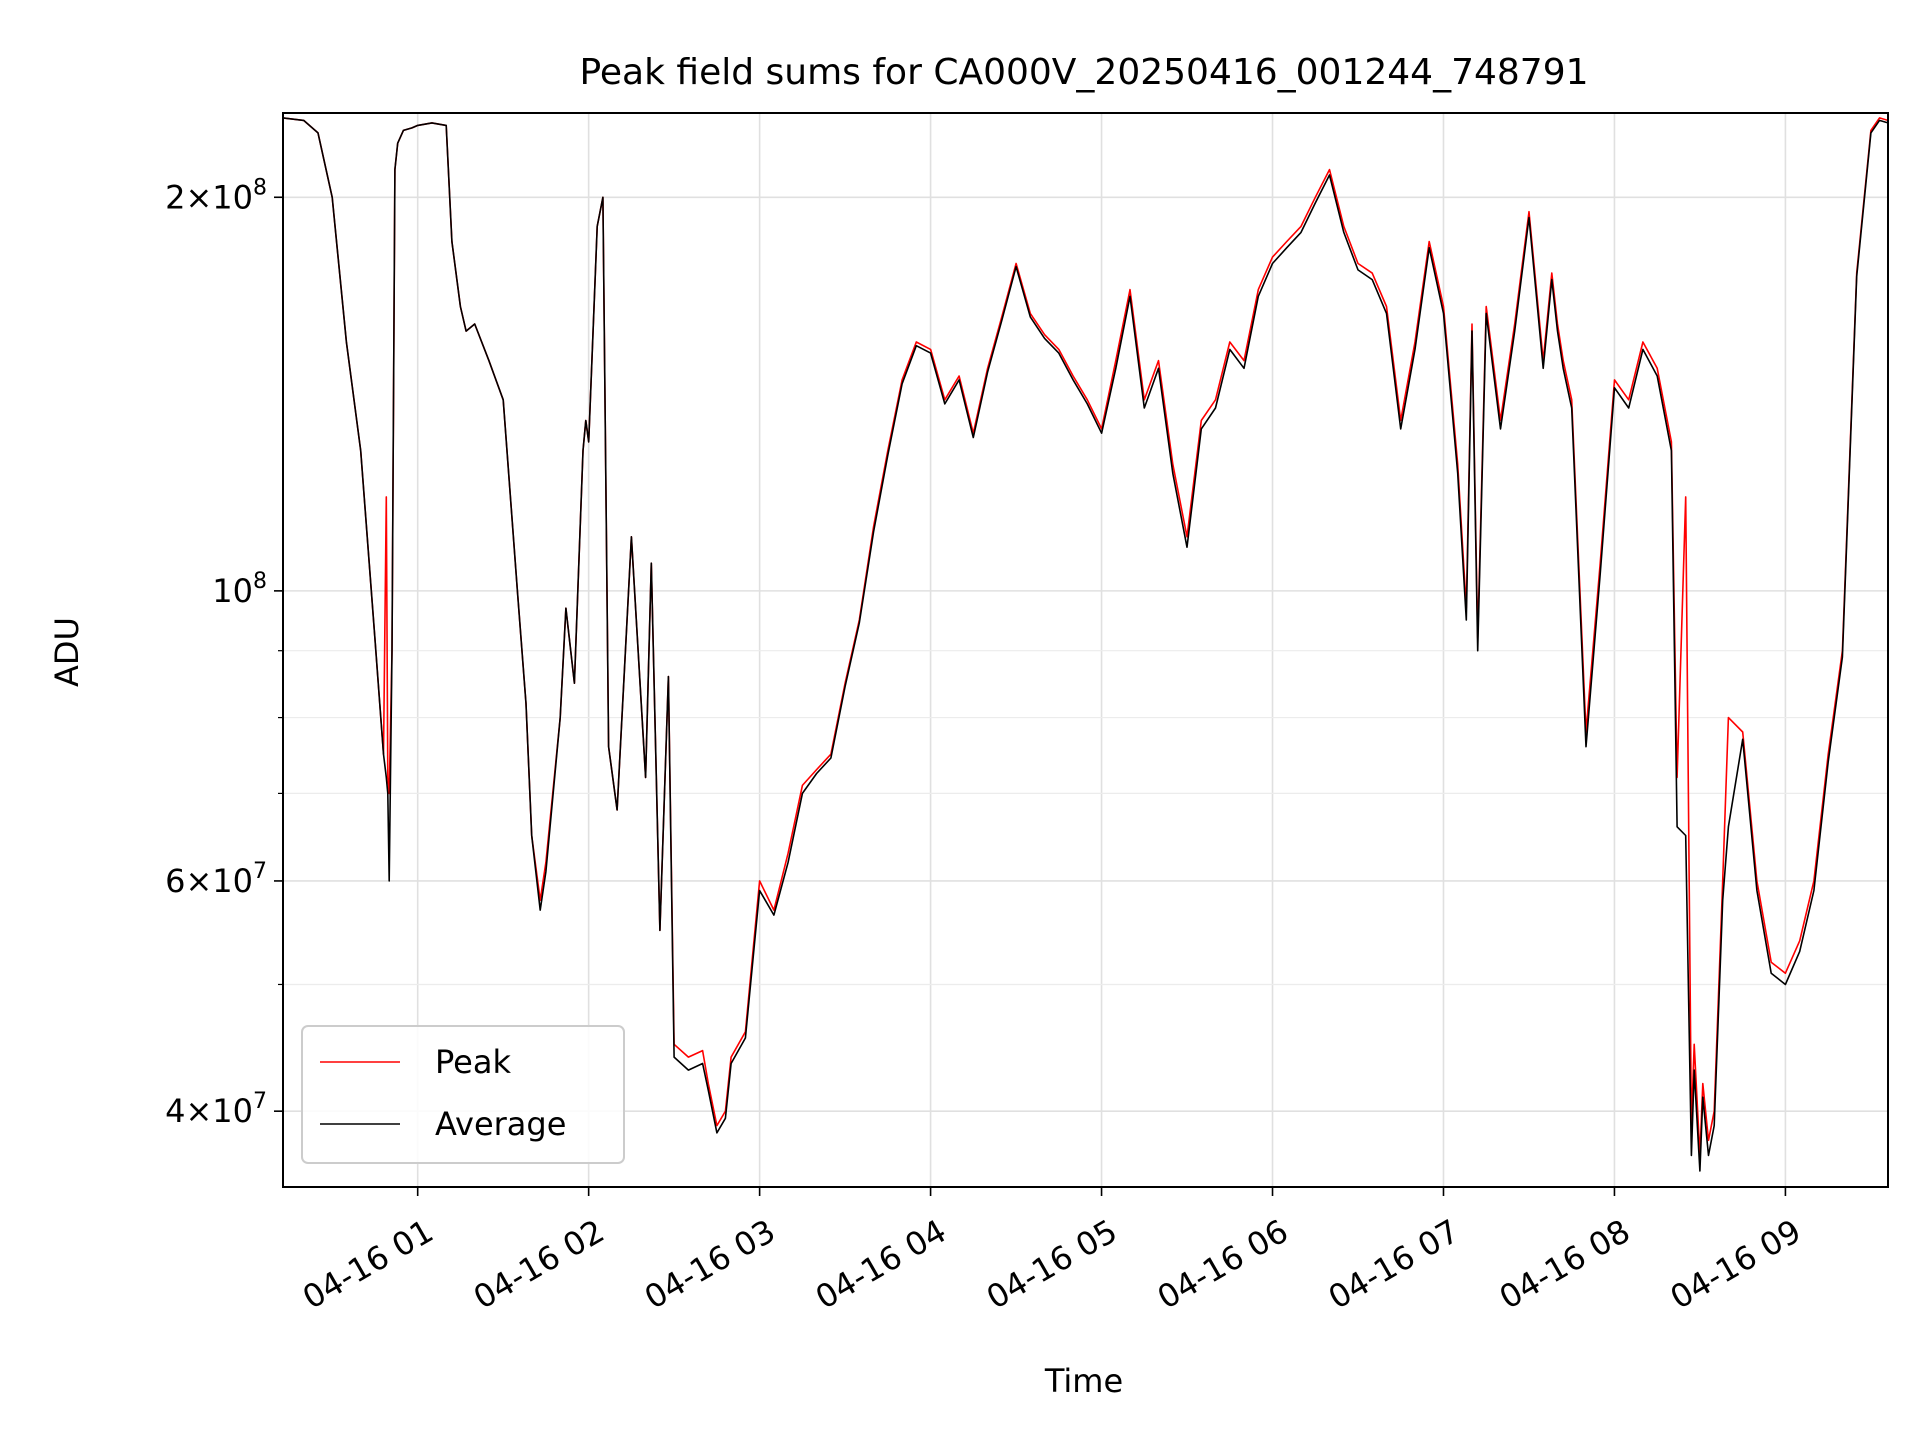 The height and width of the screenshot is (1440, 1920). I want to click on legend-box, so click(463, 1094).